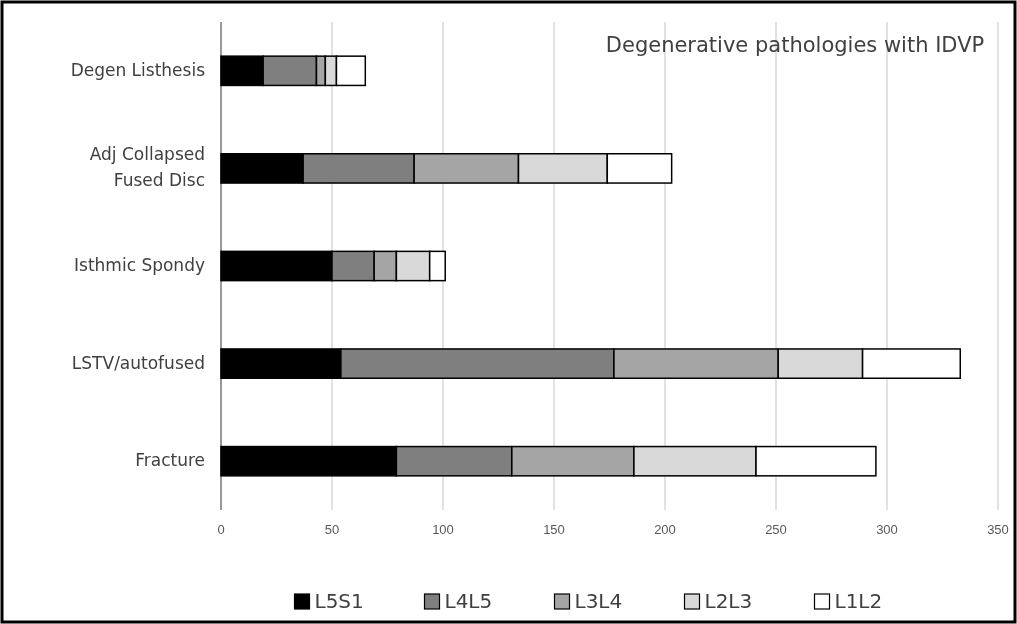 The height and width of the screenshot is (624, 1017). I want to click on legend-label: L1L2, so click(858, 601).